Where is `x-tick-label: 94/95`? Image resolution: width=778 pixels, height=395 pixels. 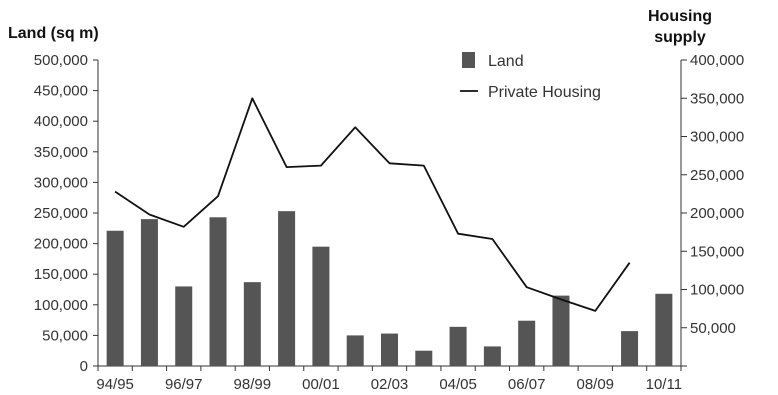 x-tick-label: 94/95 is located at coordinates (115, 384).